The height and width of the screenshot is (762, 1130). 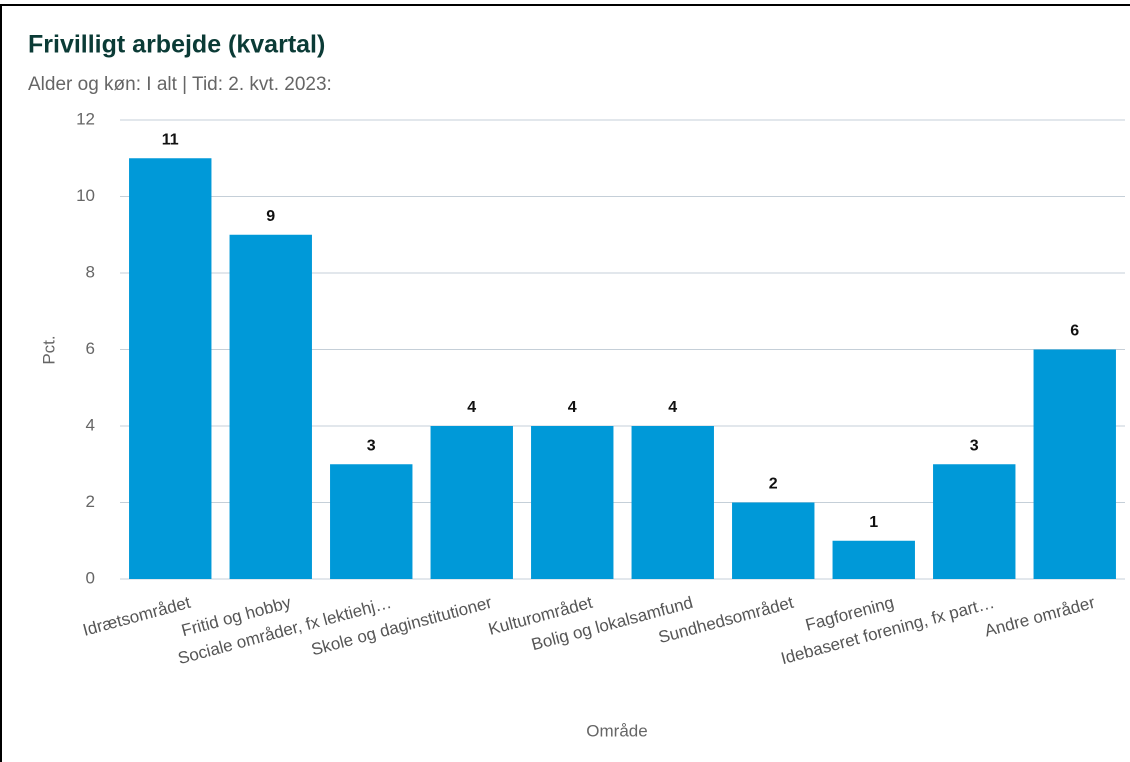 I want to click on x-tick-label: Idrætsområdet, so click(x=137, y=616).